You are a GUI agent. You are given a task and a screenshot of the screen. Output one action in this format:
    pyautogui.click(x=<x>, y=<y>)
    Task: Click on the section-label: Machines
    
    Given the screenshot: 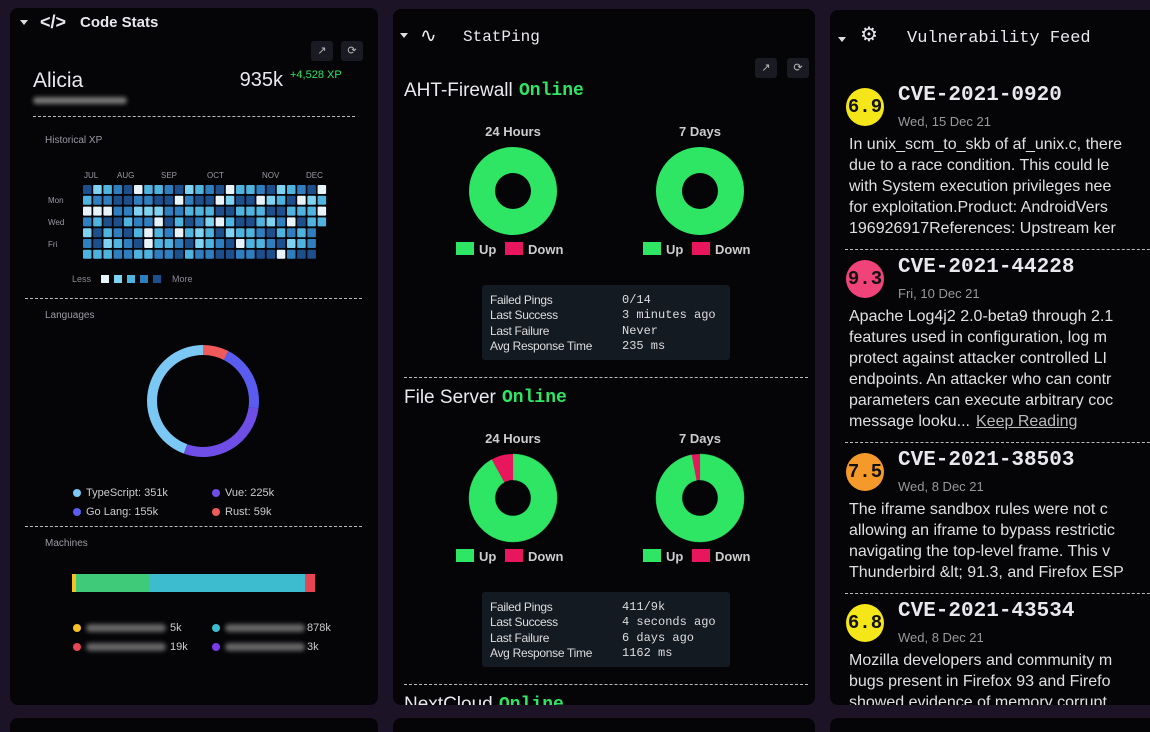 What is the action you would take?
    pyautogui.click(x=66, y=543)
    